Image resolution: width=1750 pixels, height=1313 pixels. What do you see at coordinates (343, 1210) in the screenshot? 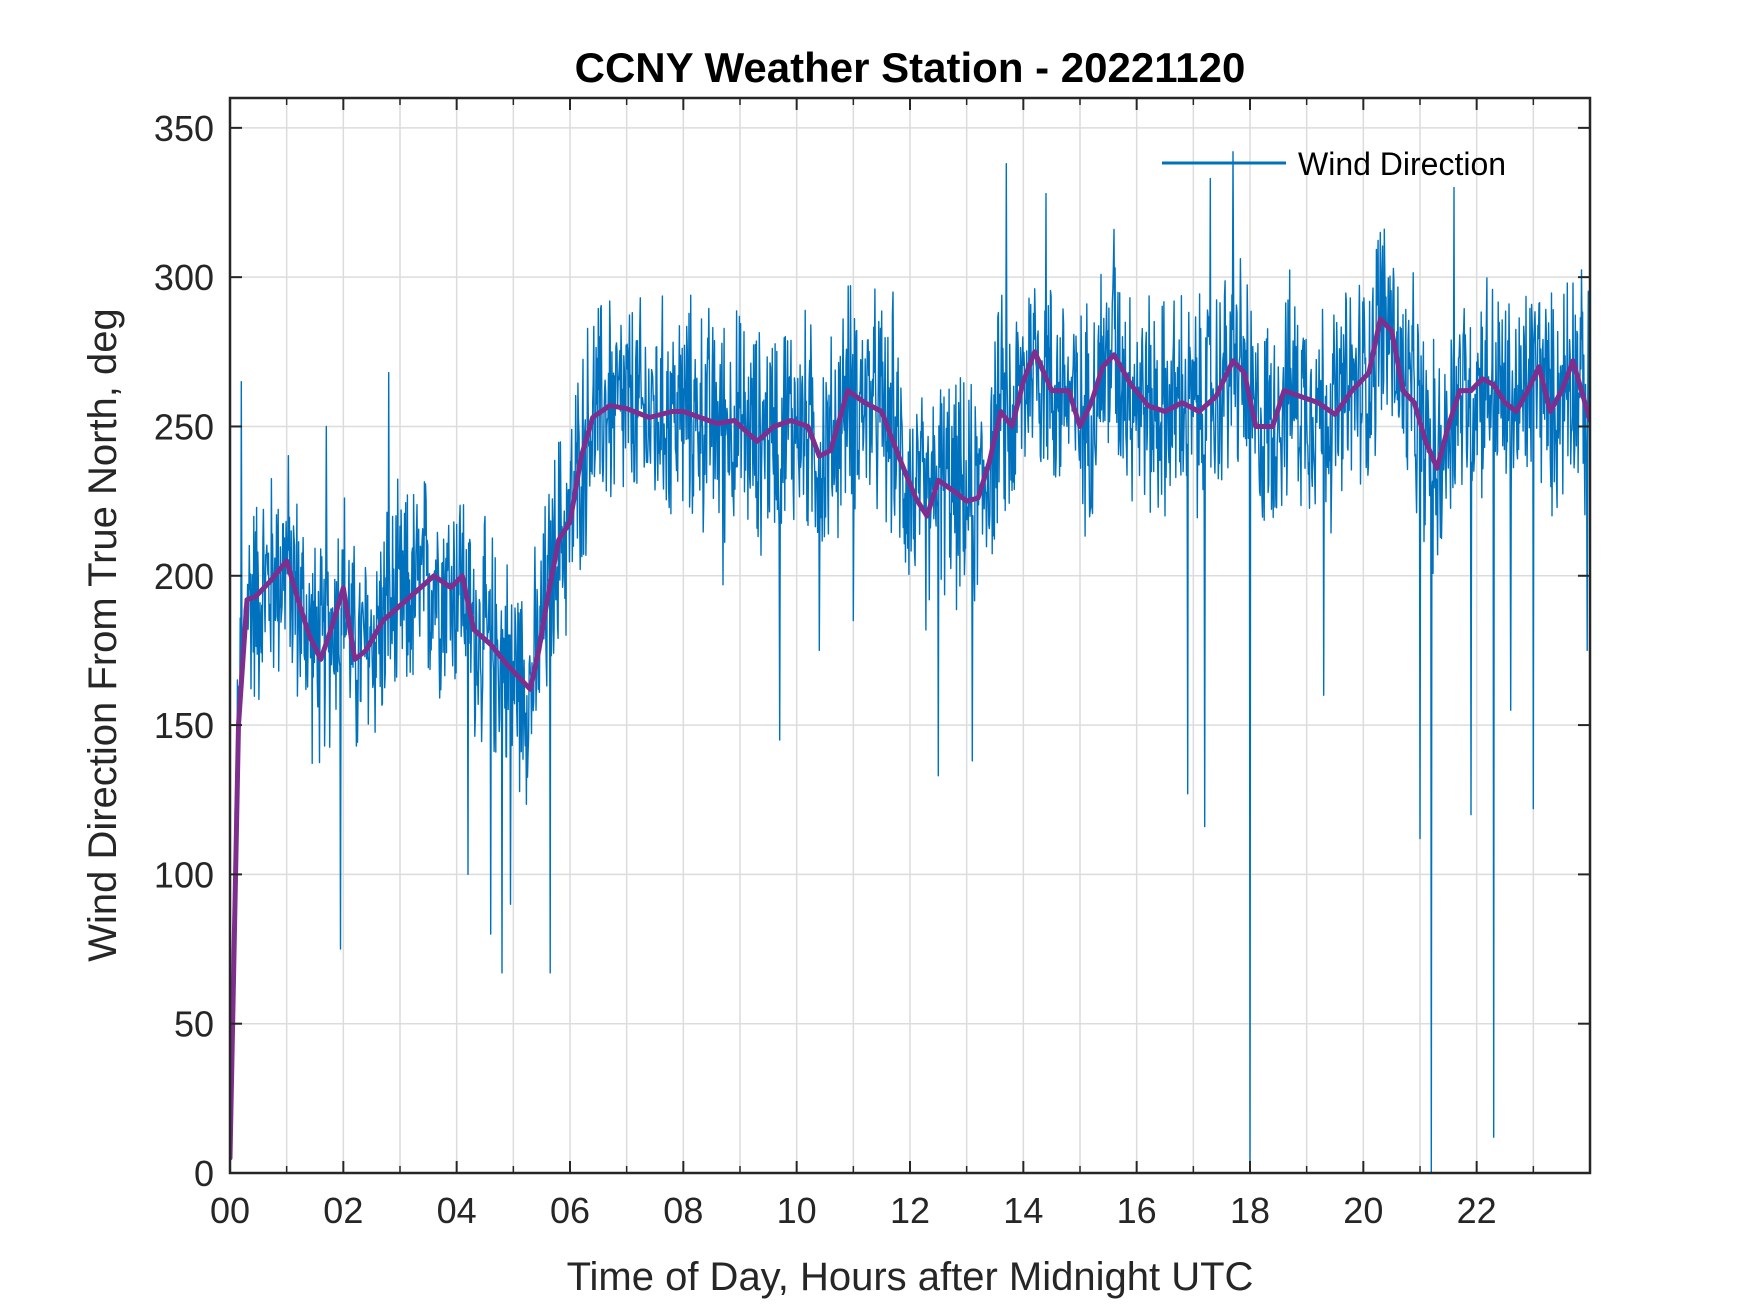
I see `x-tick-label: 02` at bounding box center [343, 1210].